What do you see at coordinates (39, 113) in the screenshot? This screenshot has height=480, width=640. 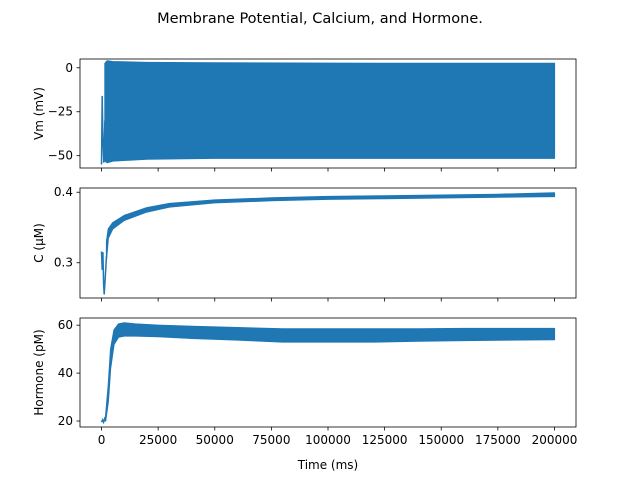 I see `y-axis-label: Vm (mV)` at bounding box center [39, 113].